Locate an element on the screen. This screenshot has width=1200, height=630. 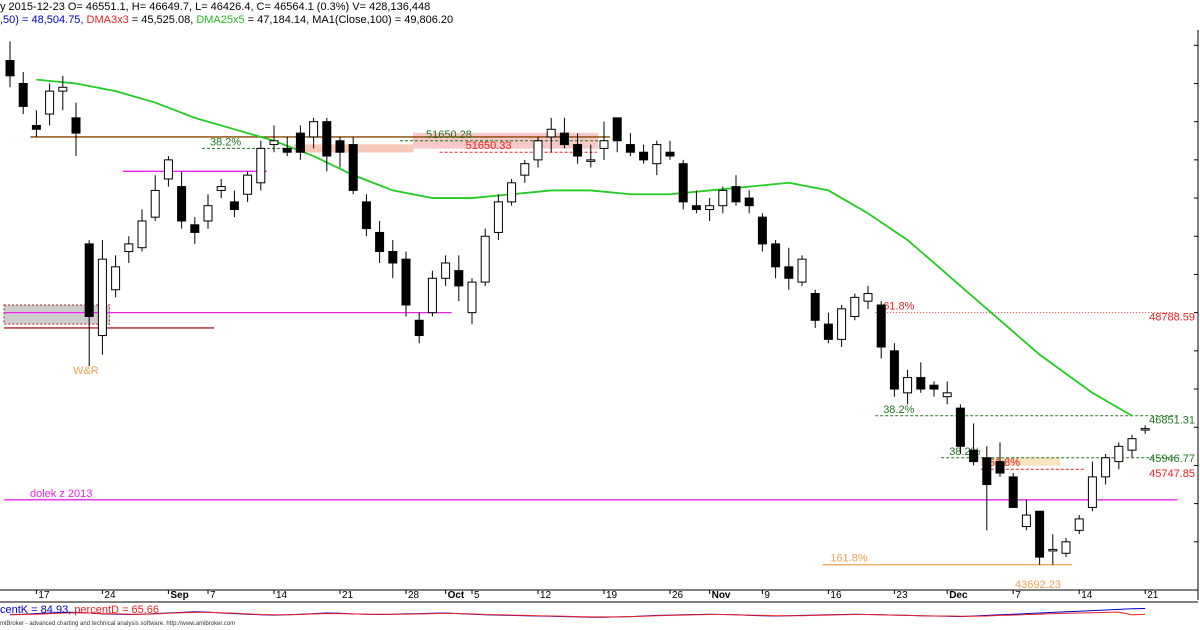
x-tick-label: 26 is located at coordinates (678, 595).